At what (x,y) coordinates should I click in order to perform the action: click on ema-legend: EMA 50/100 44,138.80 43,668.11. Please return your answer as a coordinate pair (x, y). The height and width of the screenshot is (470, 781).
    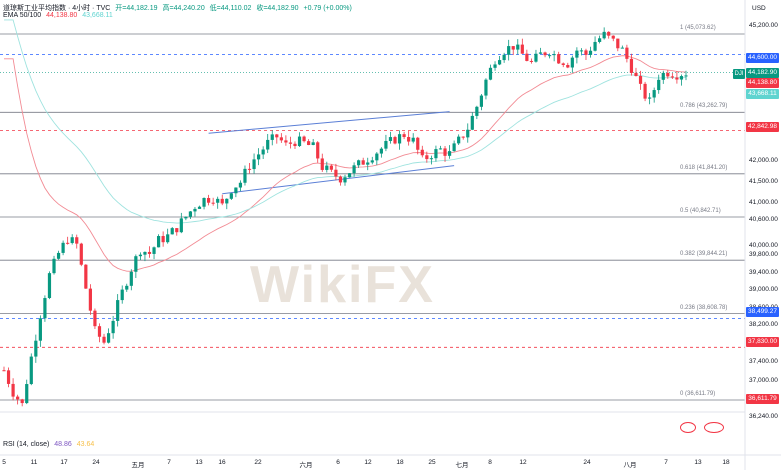
    Looking at the image, I should click on (59, 15).